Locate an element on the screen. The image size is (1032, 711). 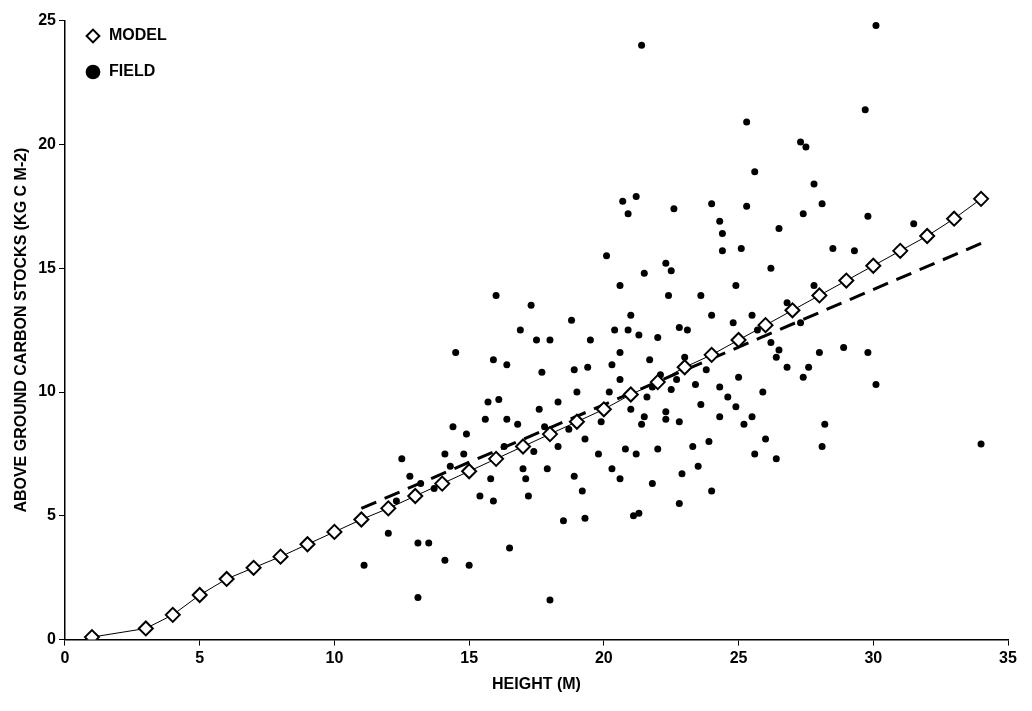
legend-label: MODEL is located at coordinates (138, 35).